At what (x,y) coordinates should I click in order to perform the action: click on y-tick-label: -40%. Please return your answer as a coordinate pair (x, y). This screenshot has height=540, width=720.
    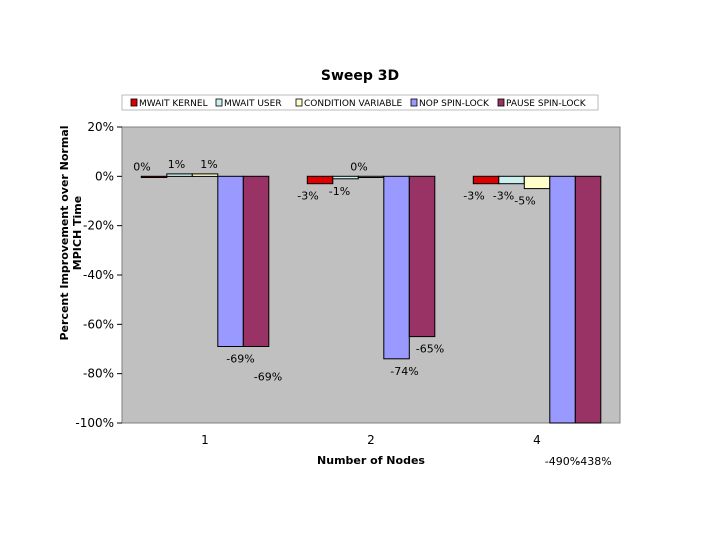
    Looking at the image, I should click on (98, 275).